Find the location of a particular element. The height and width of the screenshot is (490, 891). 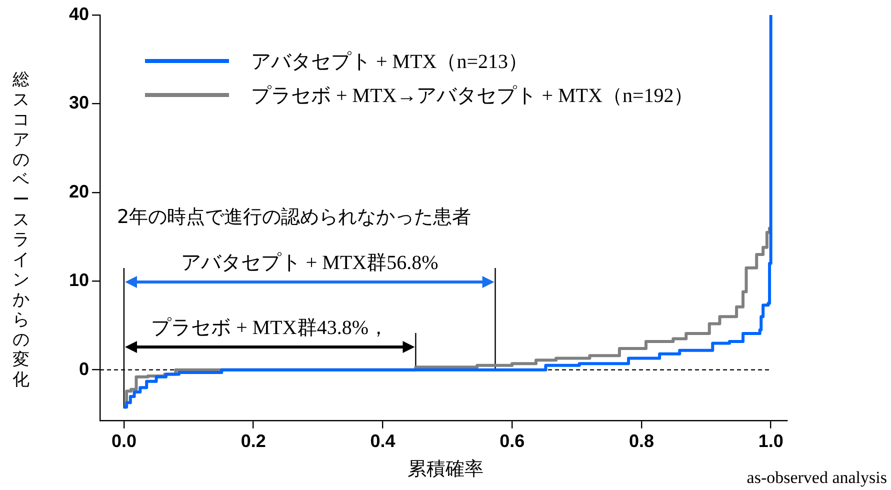

y-tick-label: 0 is located at coordinates (84, 368).